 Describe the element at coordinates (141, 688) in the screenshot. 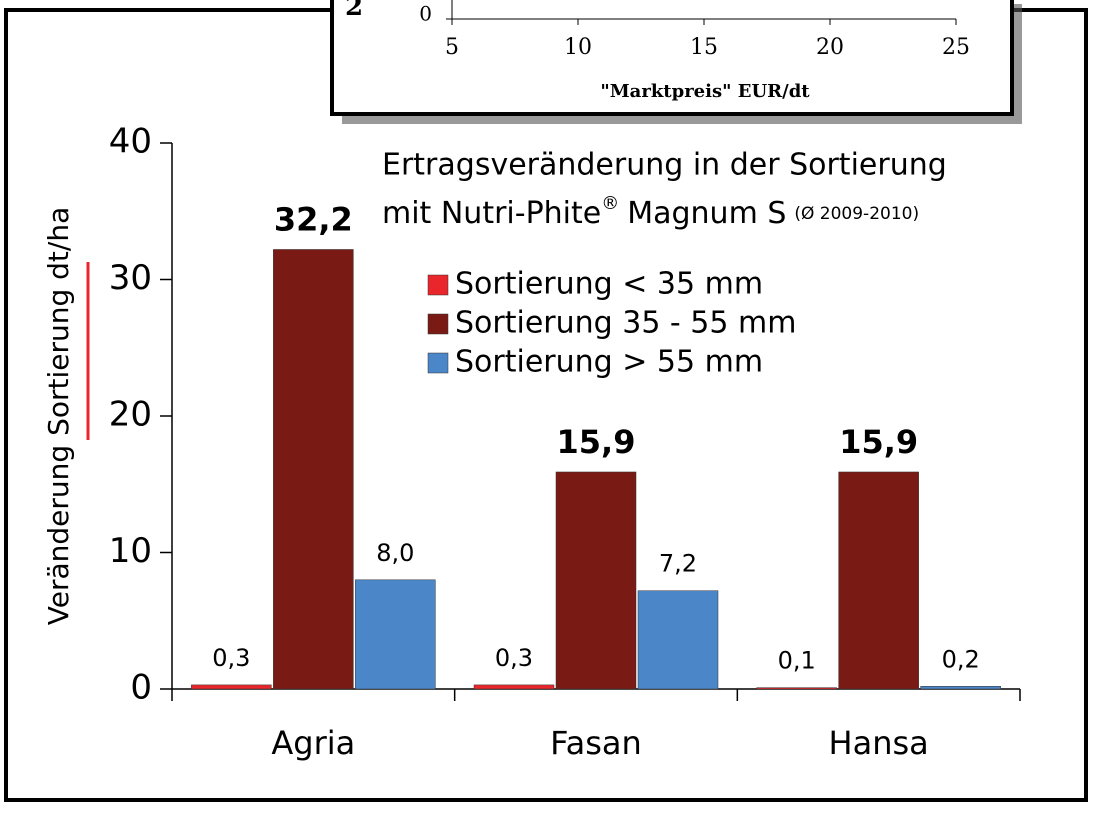

I see `y-tick-label: 0` at that location.